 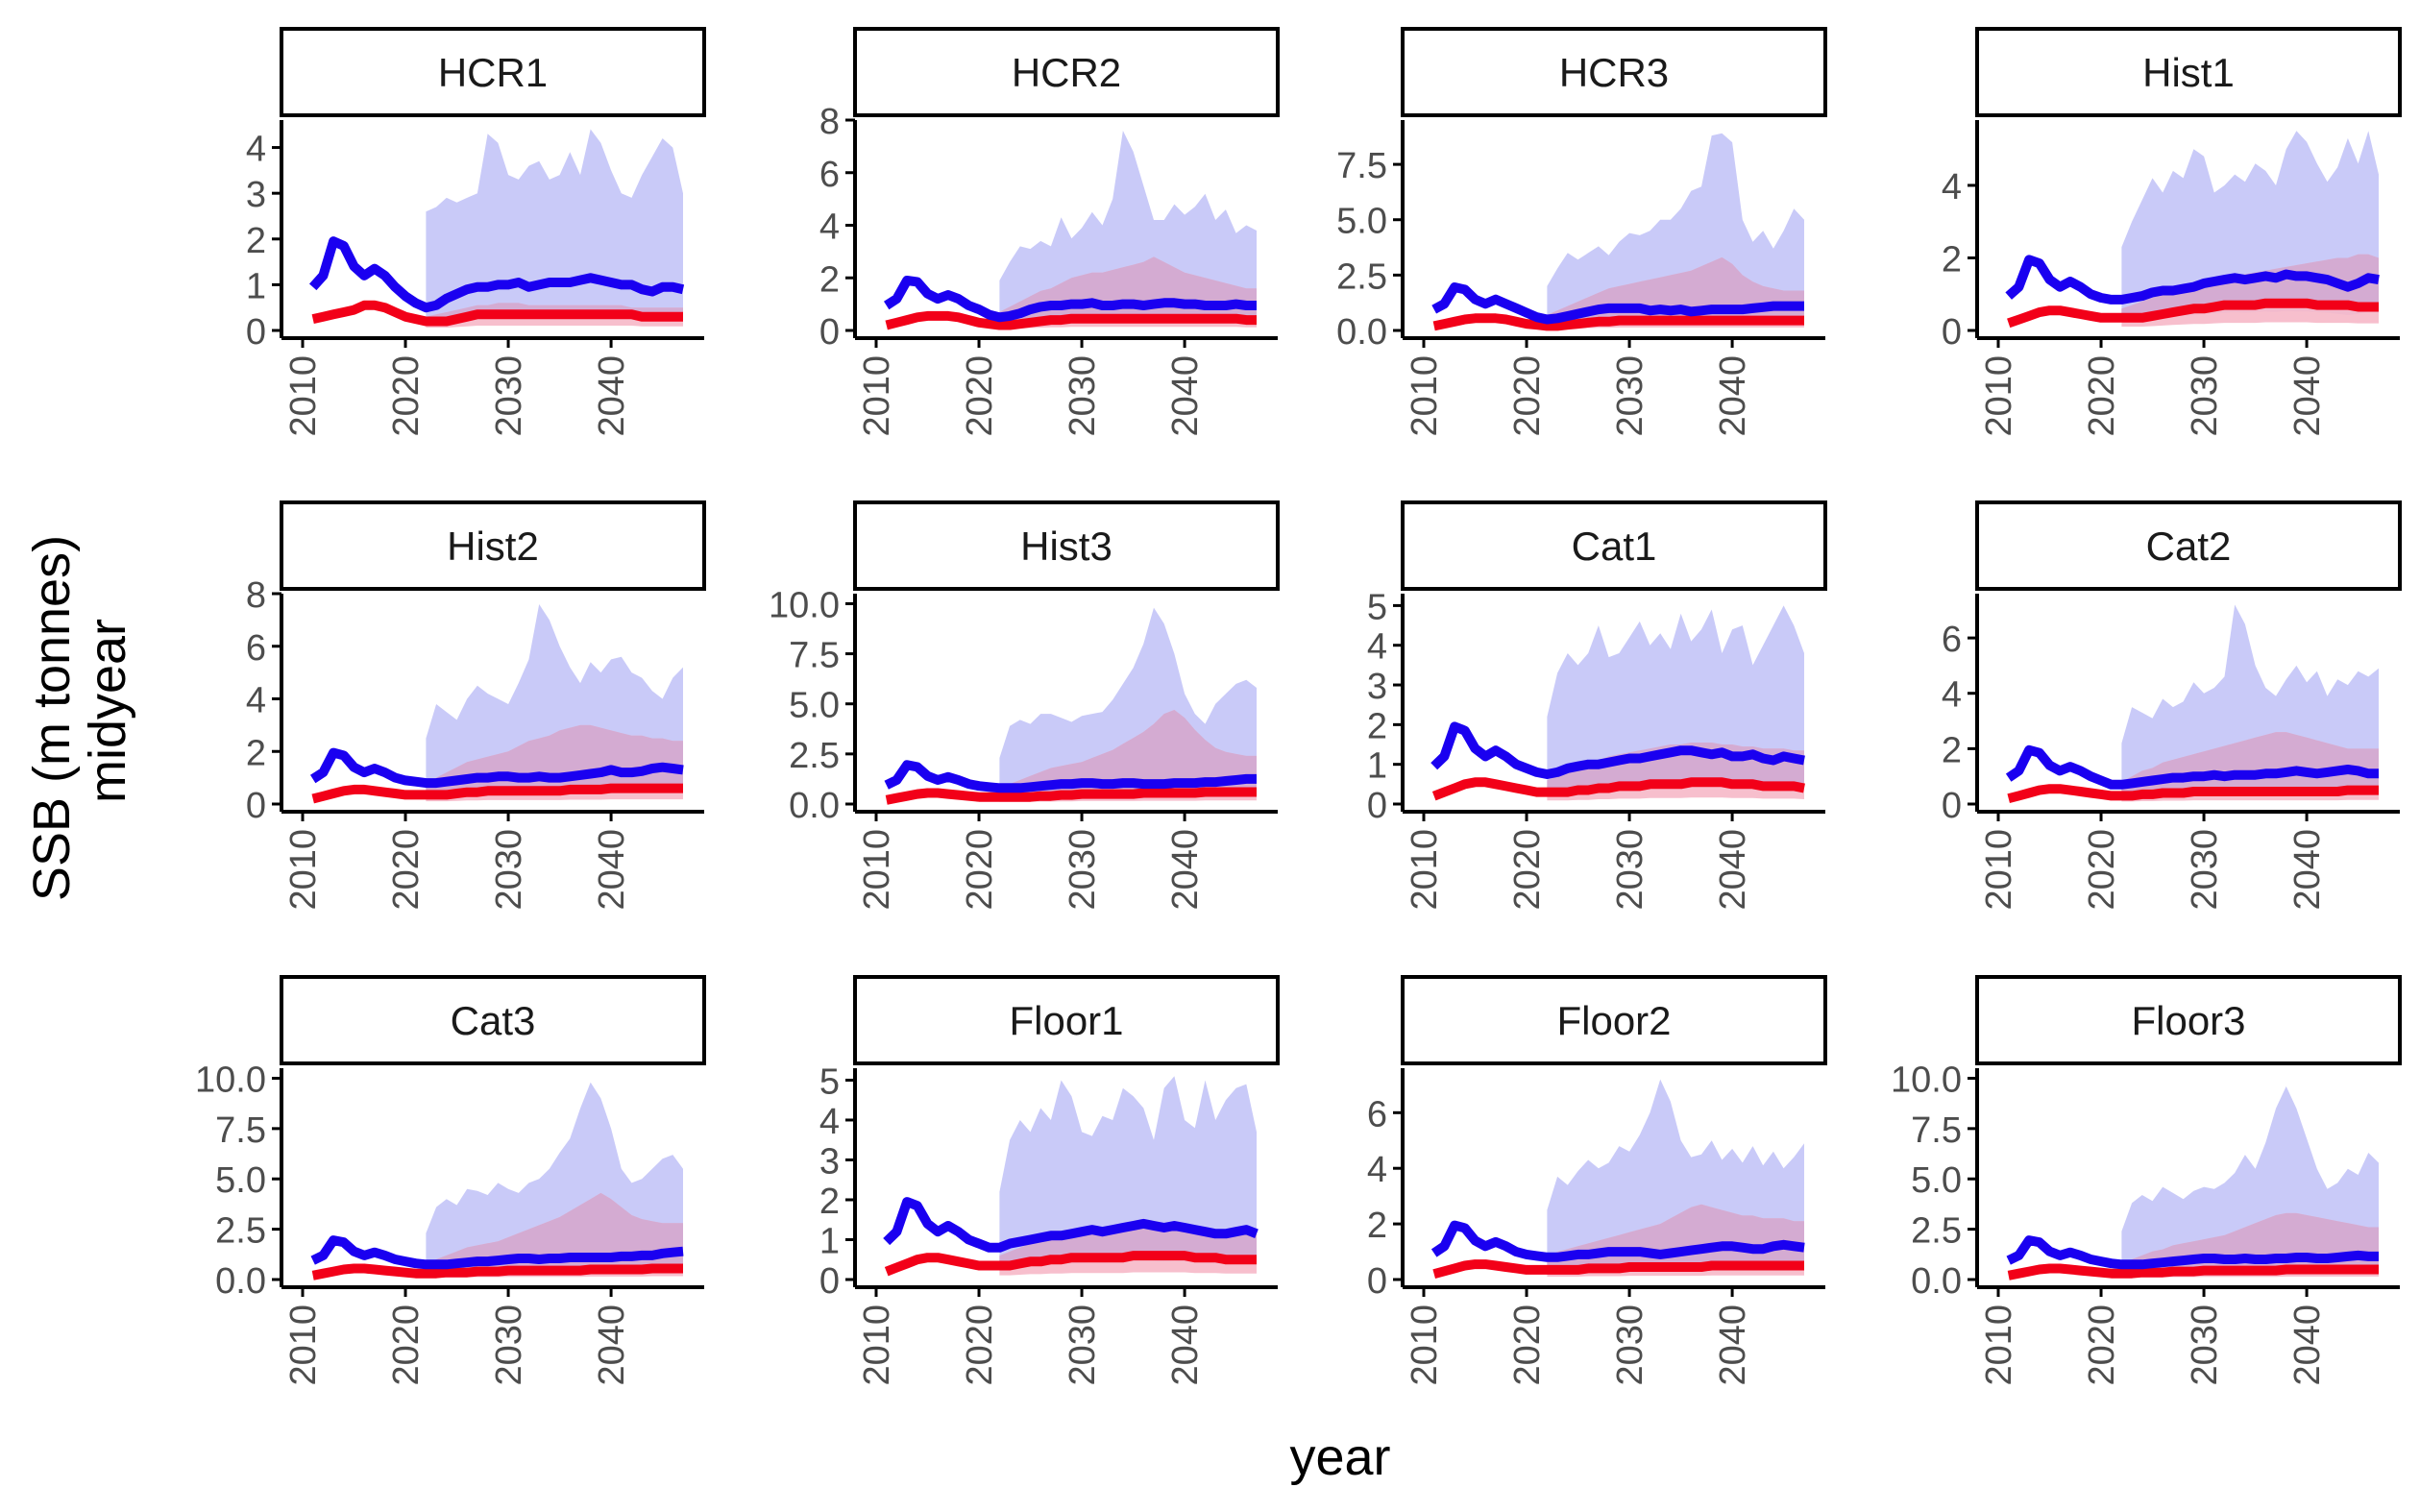 I want to click on facet-panel-hcr3: HCR3 0.0 2.5 5.0 7.5 2010 2020 2030 2040, so click(x=1582, y=232).